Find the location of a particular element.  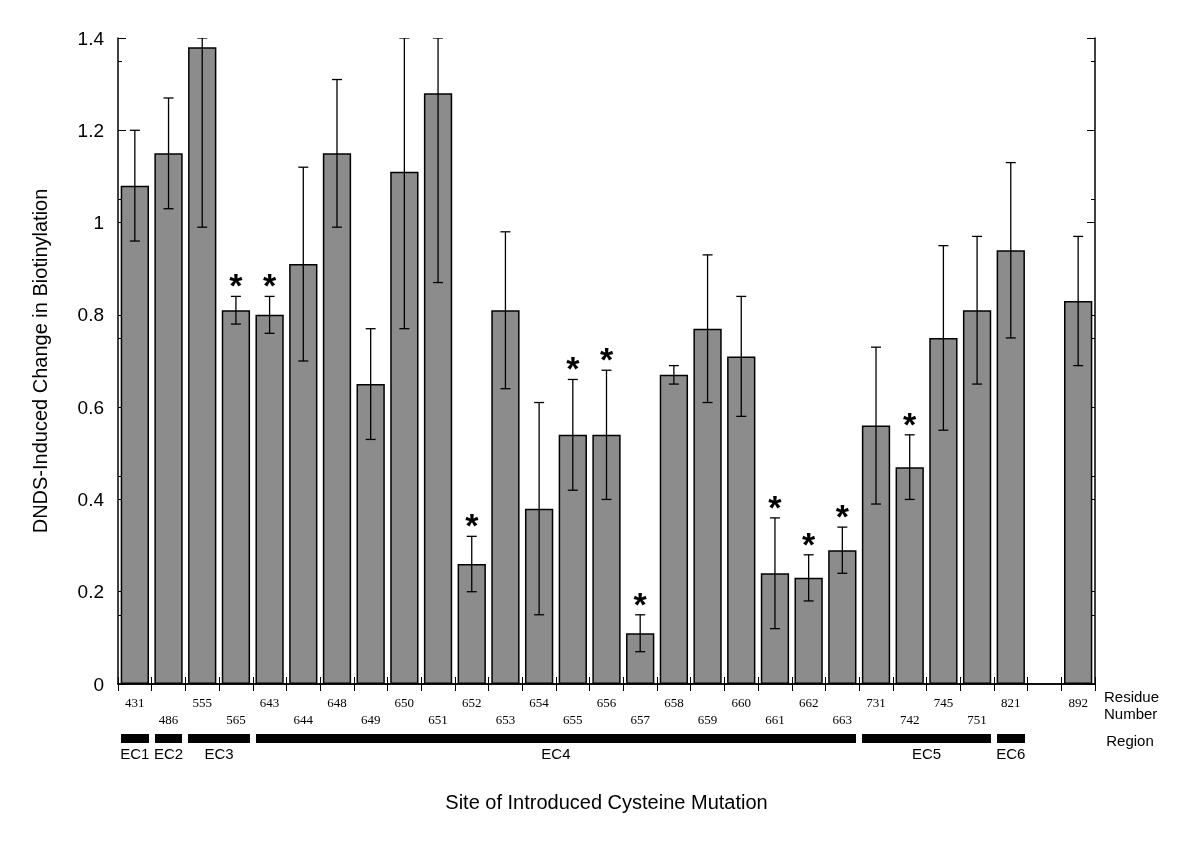

x-tick-label: 661 is located at coordinates (775, 719).